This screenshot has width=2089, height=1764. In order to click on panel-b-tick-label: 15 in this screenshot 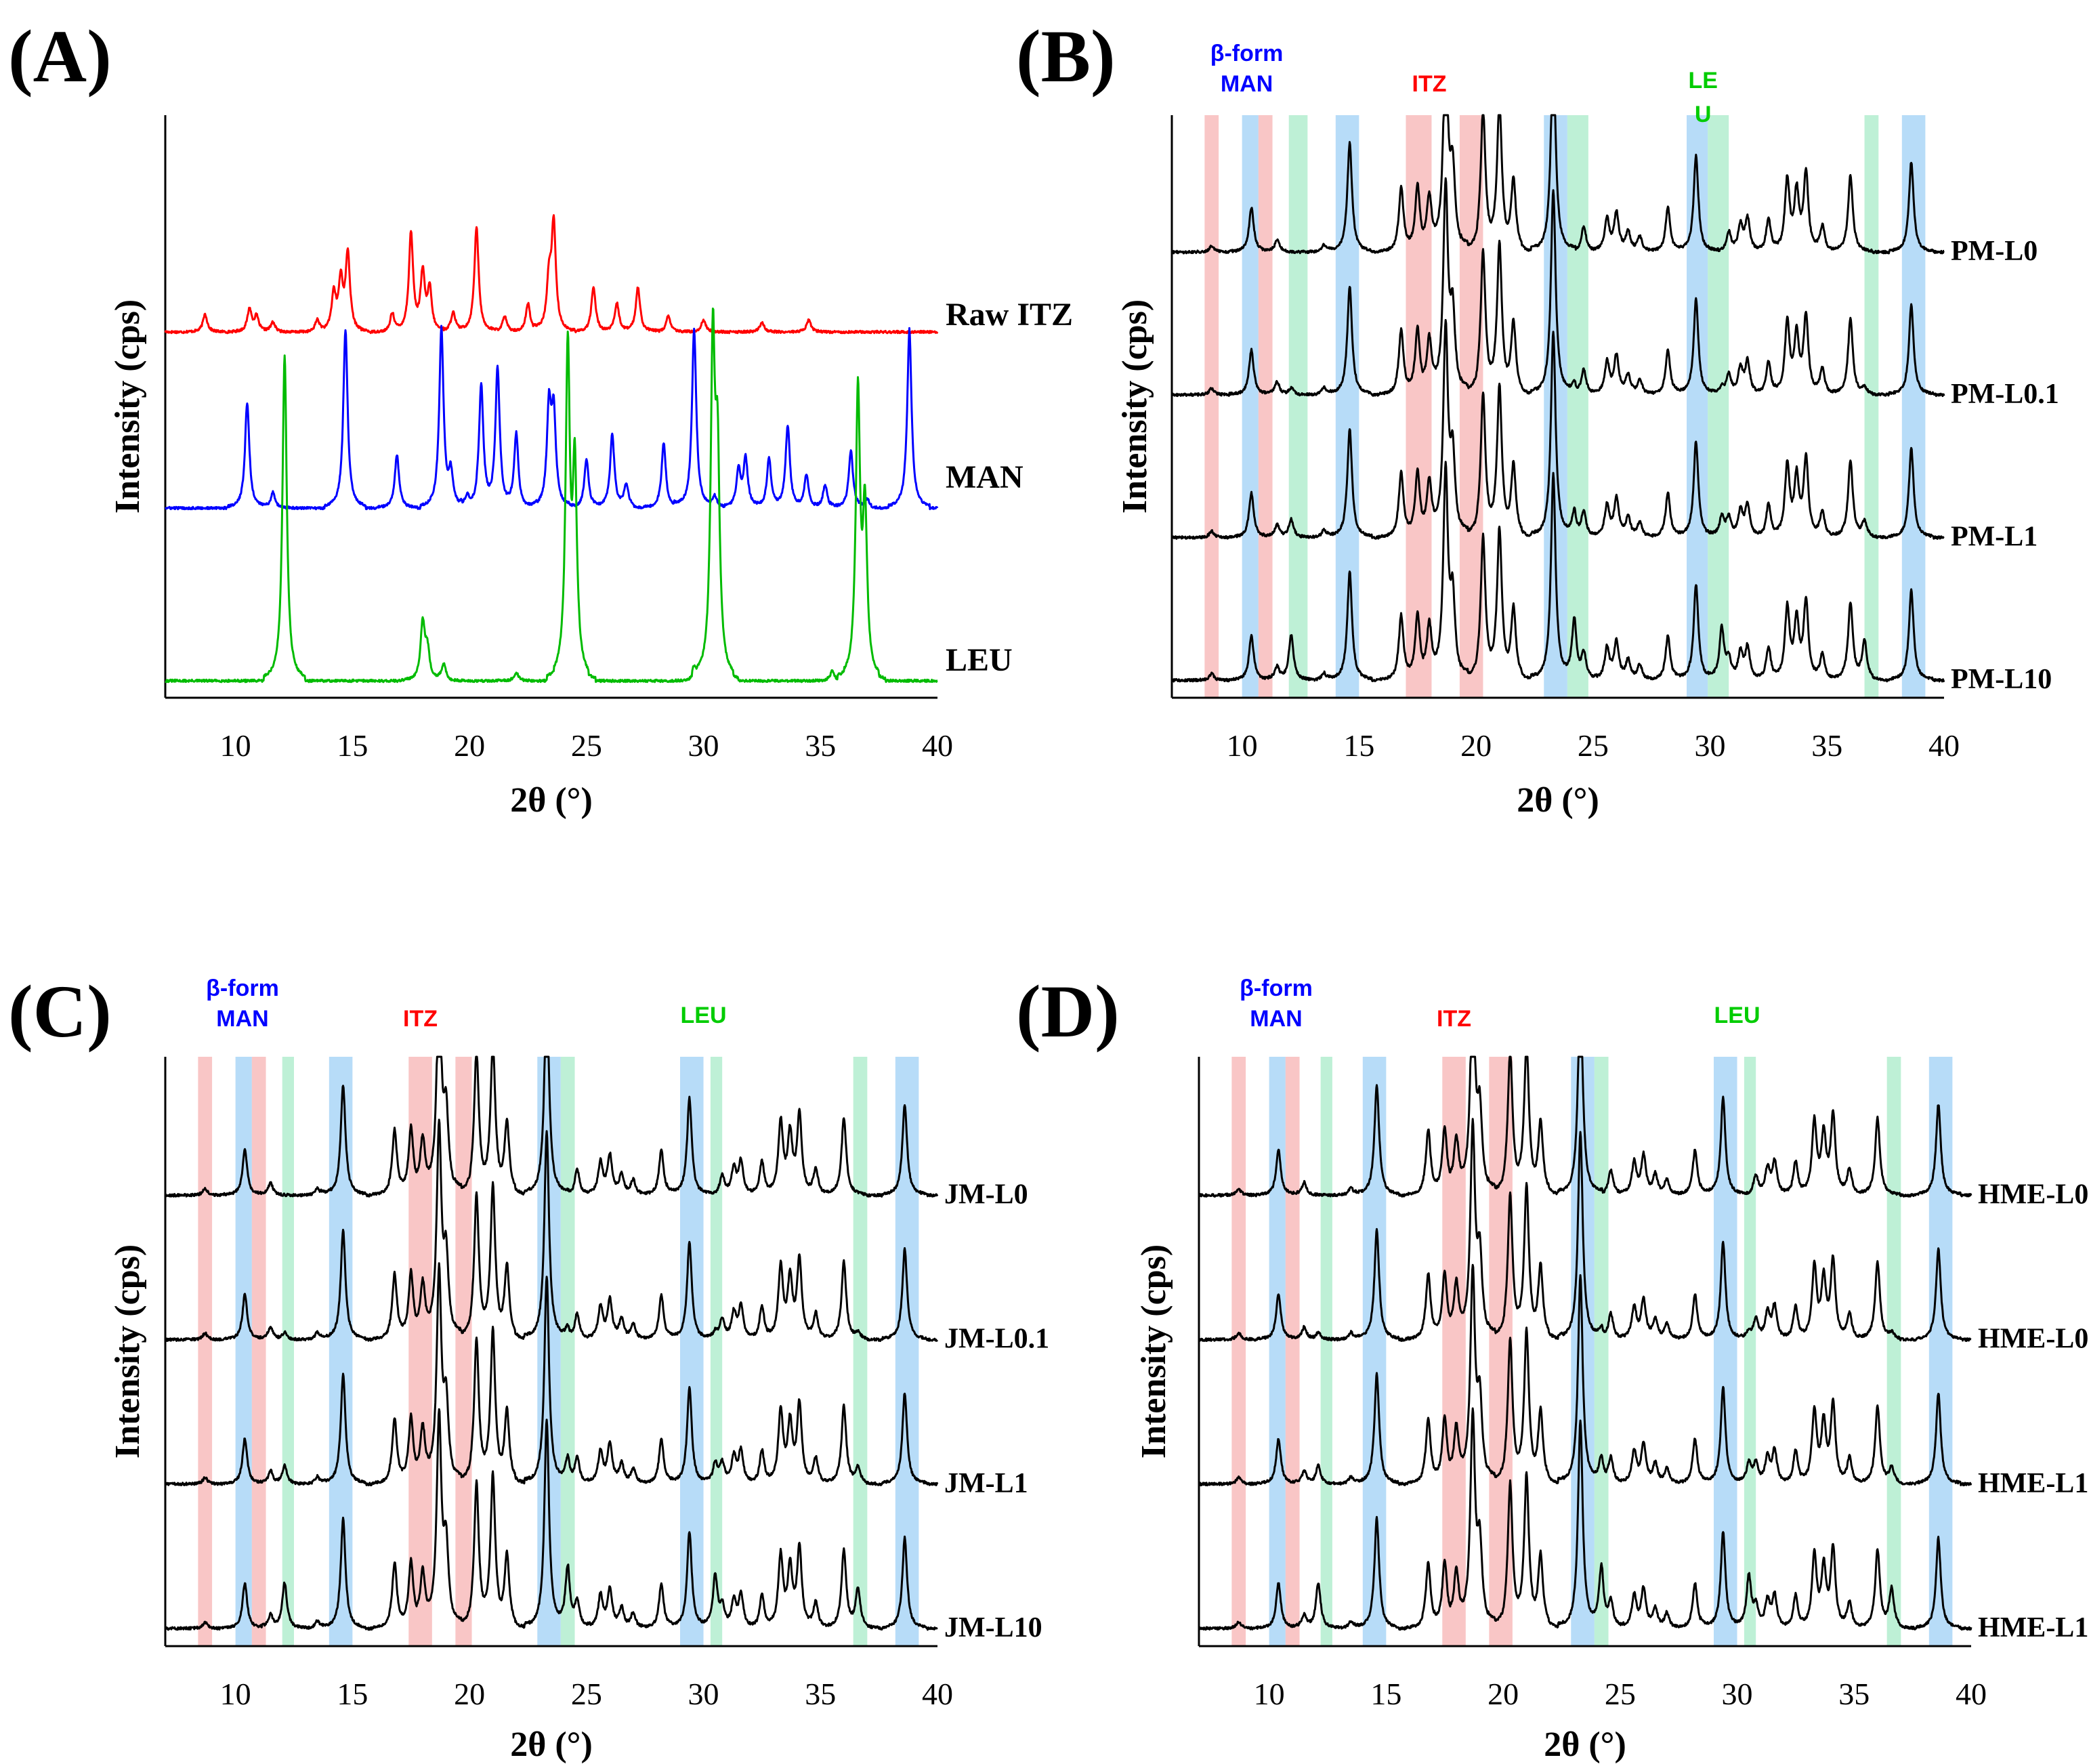, I will do `click(1358, 745)`.